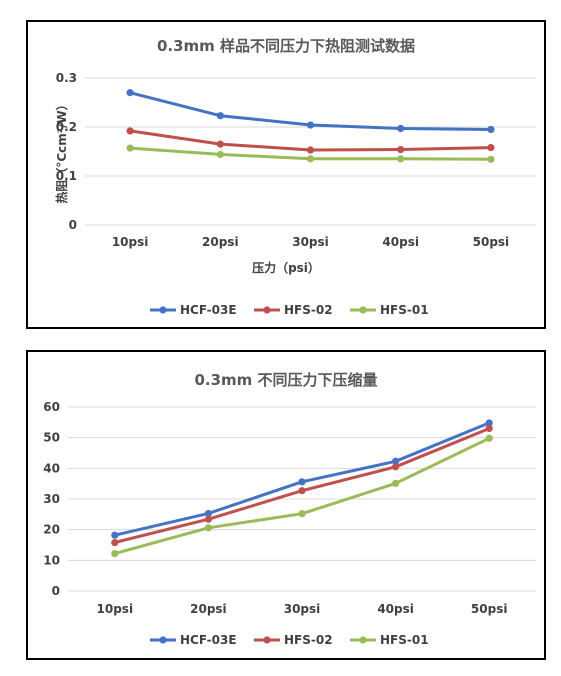  I want to click on y-tick-label: 10, so click(51, 560).